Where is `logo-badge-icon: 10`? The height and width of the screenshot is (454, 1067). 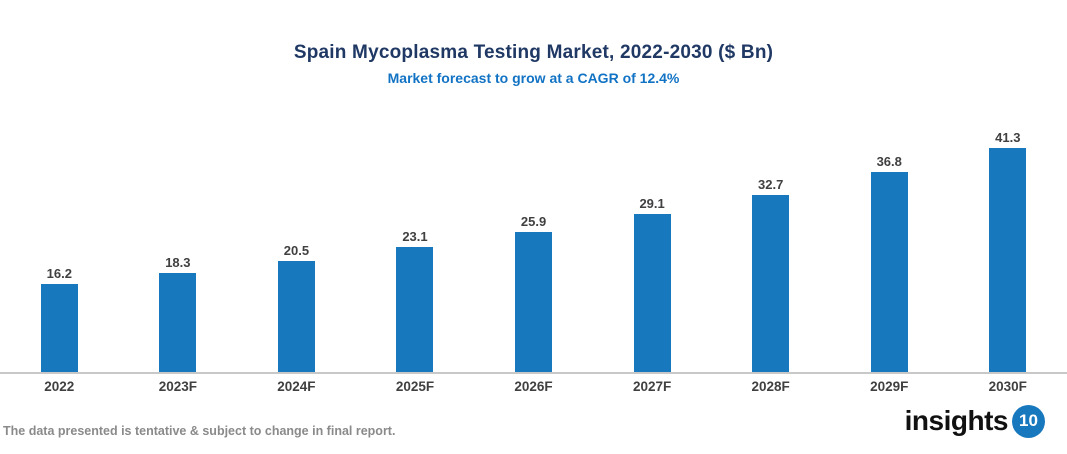 logo-badge-icon: 10 is located at coordinates (1028, 421).